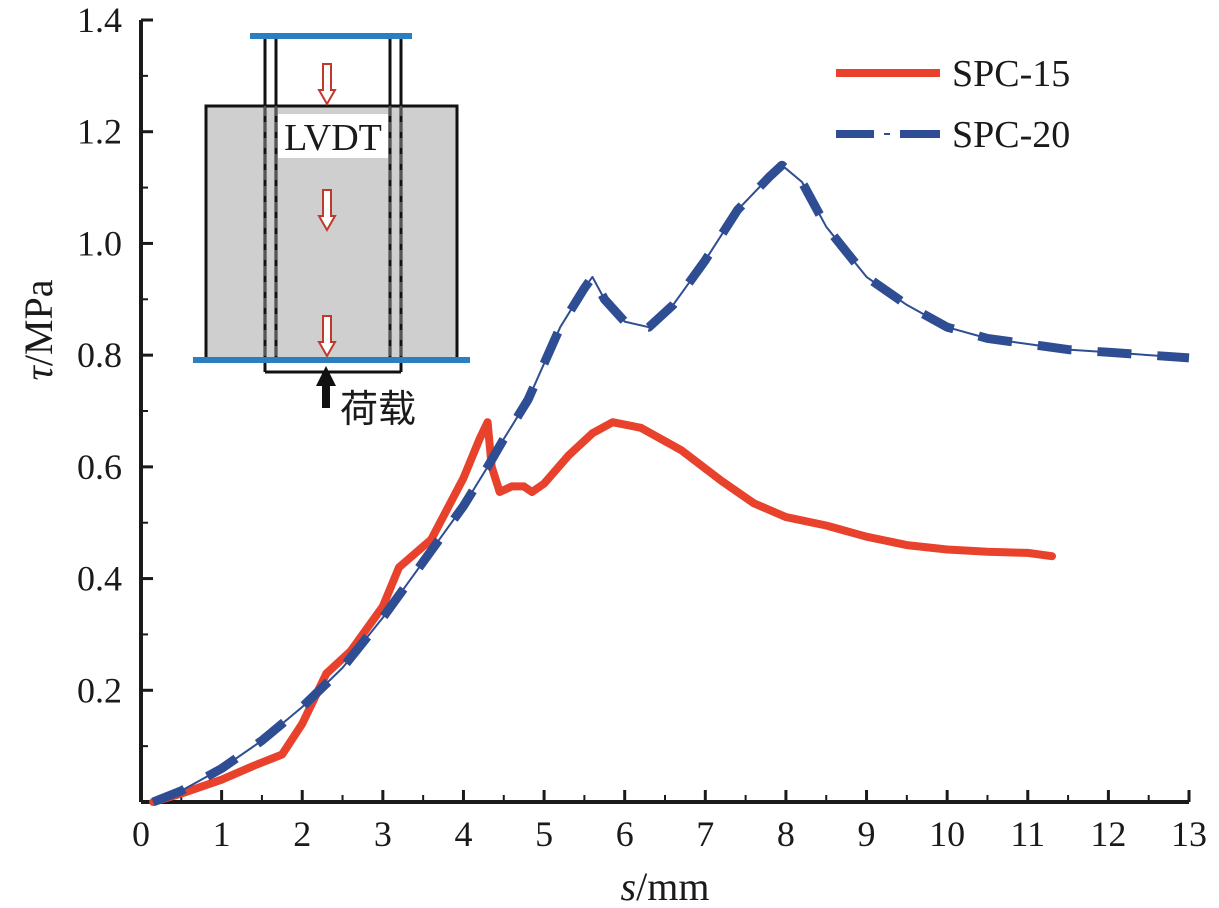  What do you see at coordinates (99, 690) in the screenshot?
I see `y-tick-label: 0.2` at bounding box center [99, 690].